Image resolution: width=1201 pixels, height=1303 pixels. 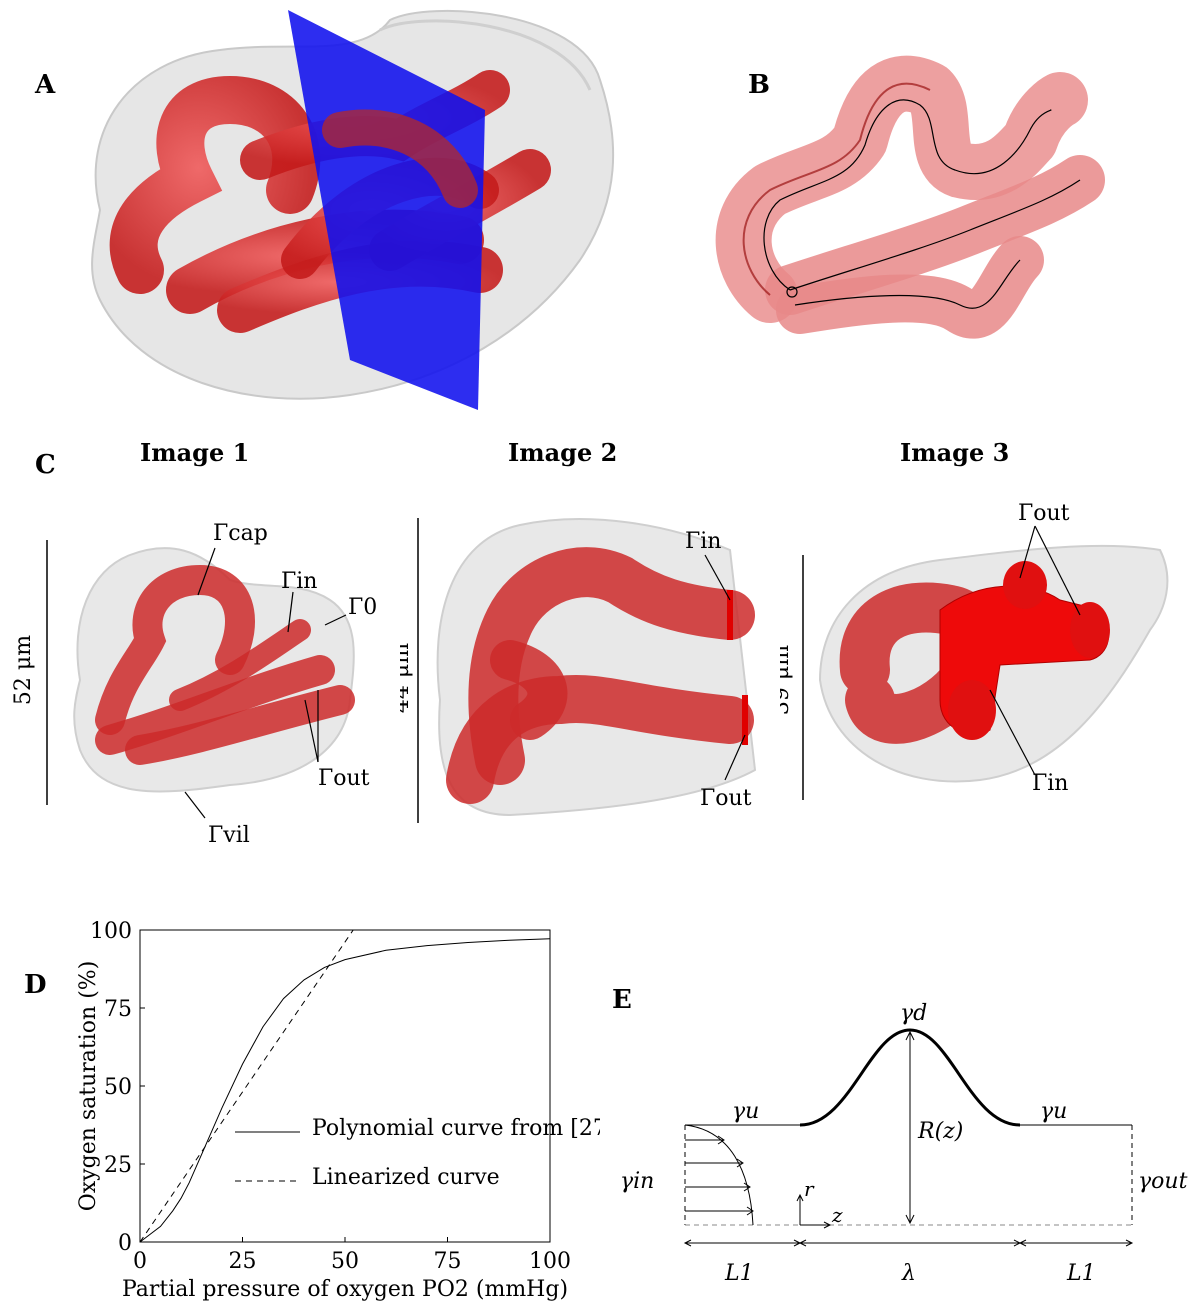 I want to click on label-gamma-out-3: Γout, so click(x=1044, y=513).